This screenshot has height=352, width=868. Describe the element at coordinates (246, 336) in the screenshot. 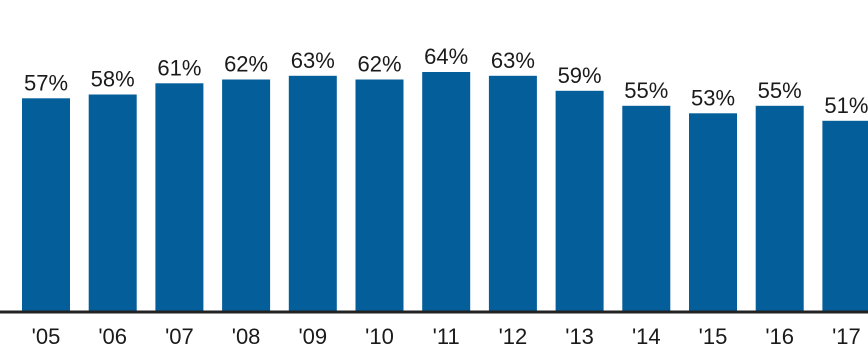

I see `x-tick-label: '08` at that location.